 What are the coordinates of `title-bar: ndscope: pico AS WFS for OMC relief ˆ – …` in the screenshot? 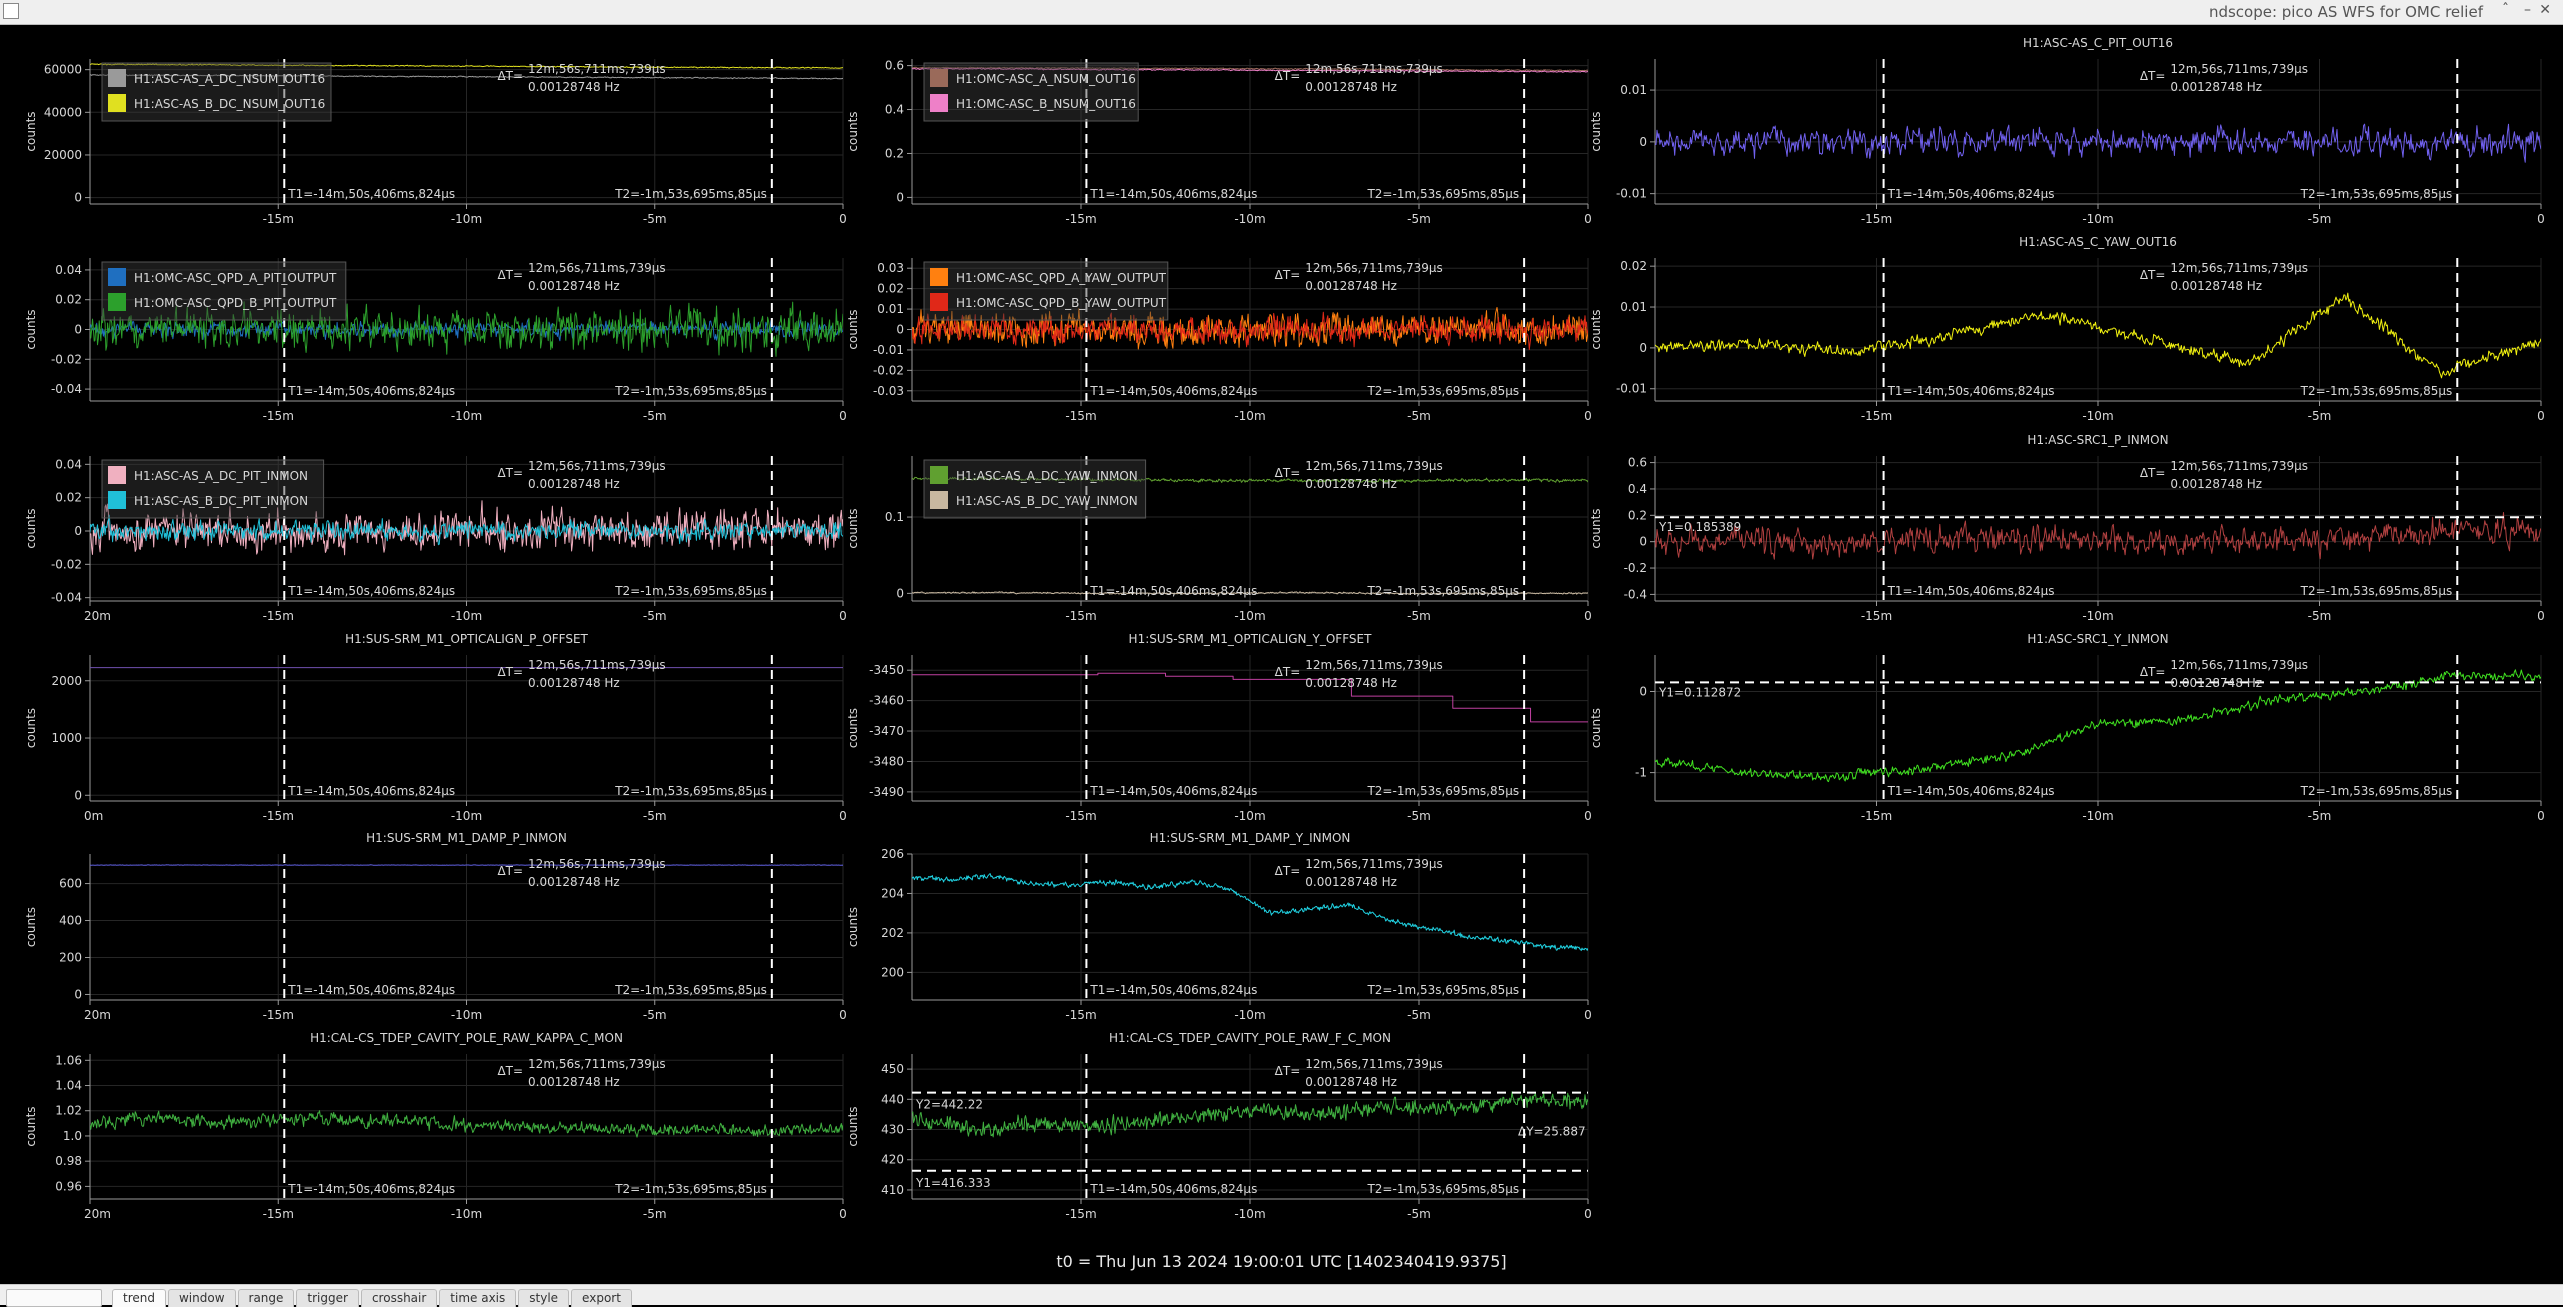 It's located at (1281, 12).